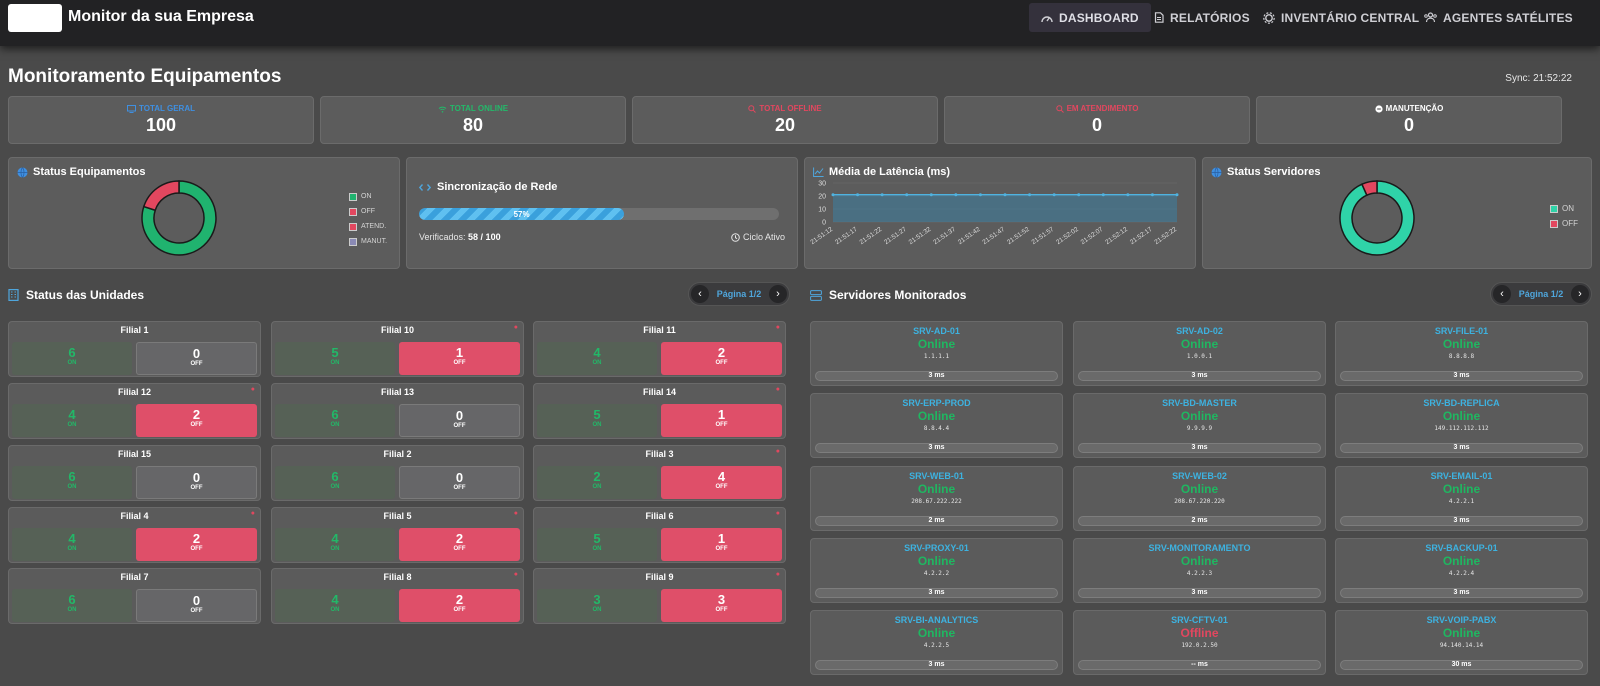  Describe the element at coordinates (659, 349) in the screenshot. I see `unit-card: Filial 11 ● 4 ON 2 OFF` at that location.